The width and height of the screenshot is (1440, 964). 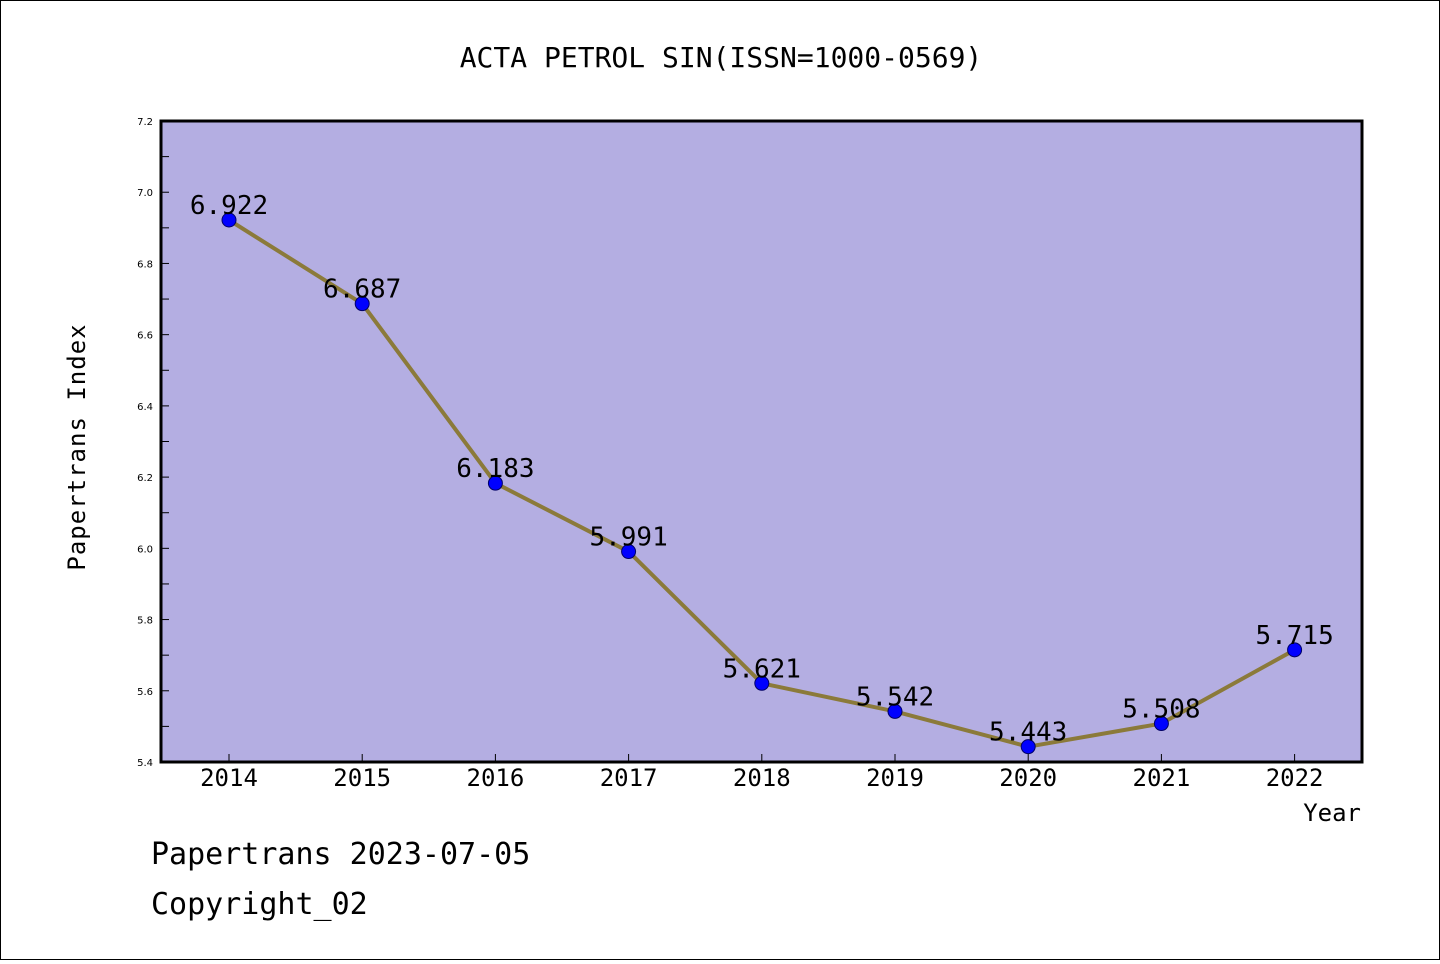 What do you see at coordinates (1162, 778) in the screenshot?
I see `x-tick-label: 2021` at bounding box center [1162, 778].